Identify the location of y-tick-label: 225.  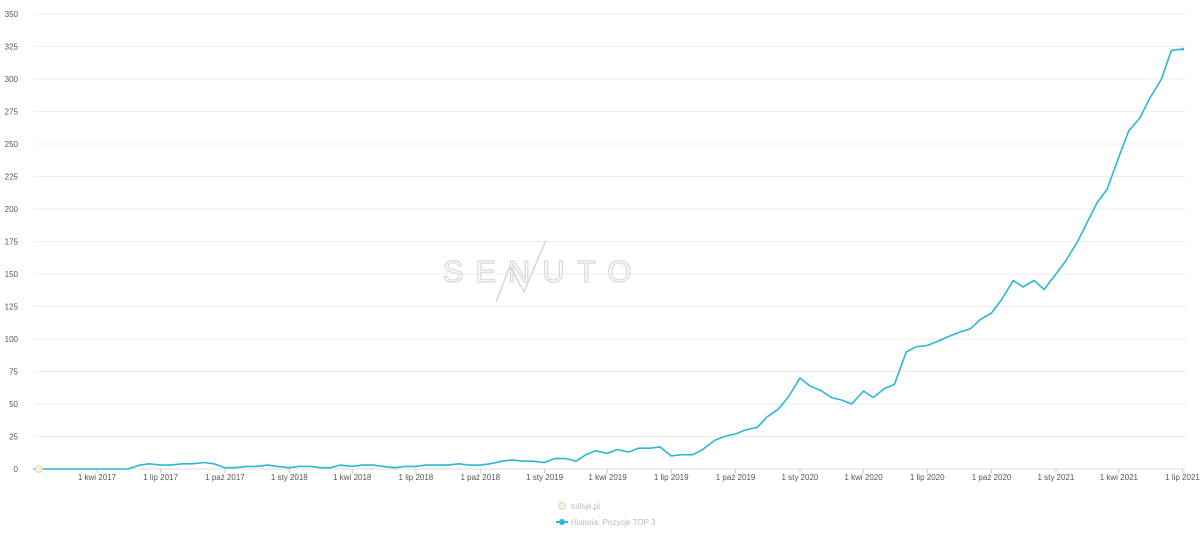
(12, 177).